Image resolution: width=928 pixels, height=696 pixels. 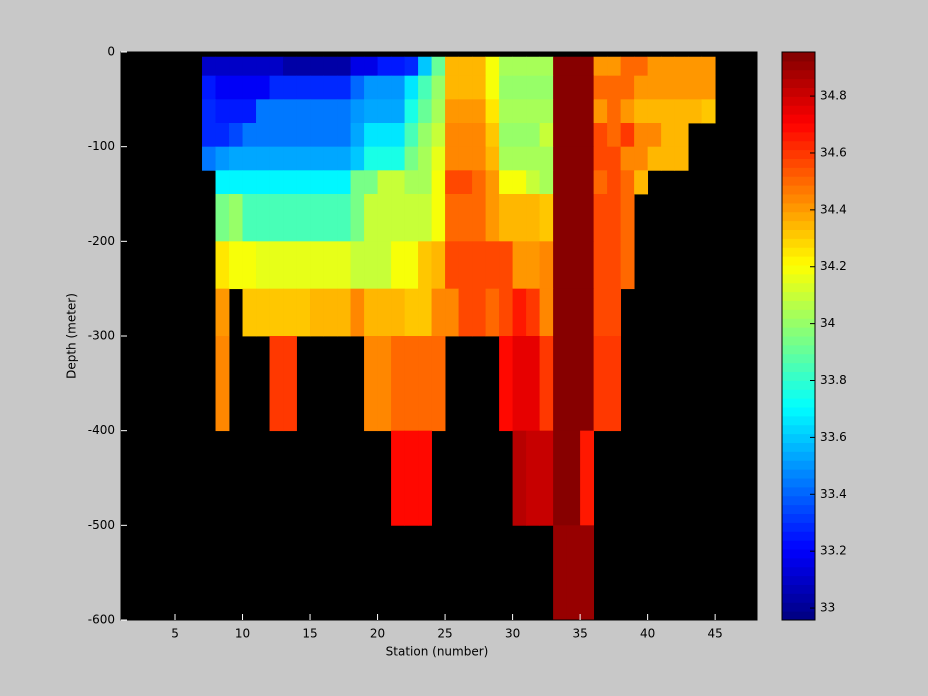 I want to click on x-tick-label: 20, so click(x=377, y=634).